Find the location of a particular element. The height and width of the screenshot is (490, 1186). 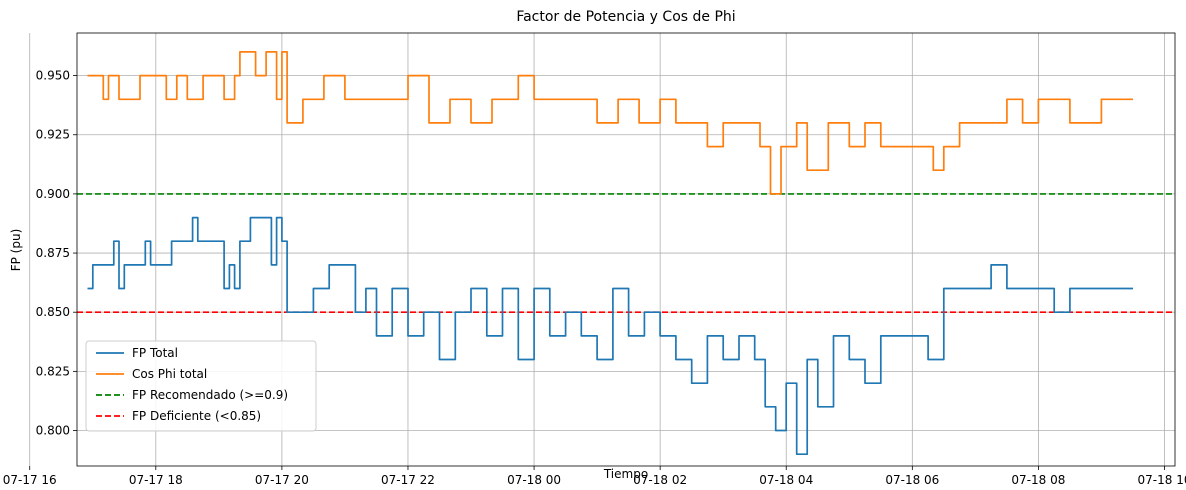

y-tick-label: 0.825 is located at coordinates (53, 371).